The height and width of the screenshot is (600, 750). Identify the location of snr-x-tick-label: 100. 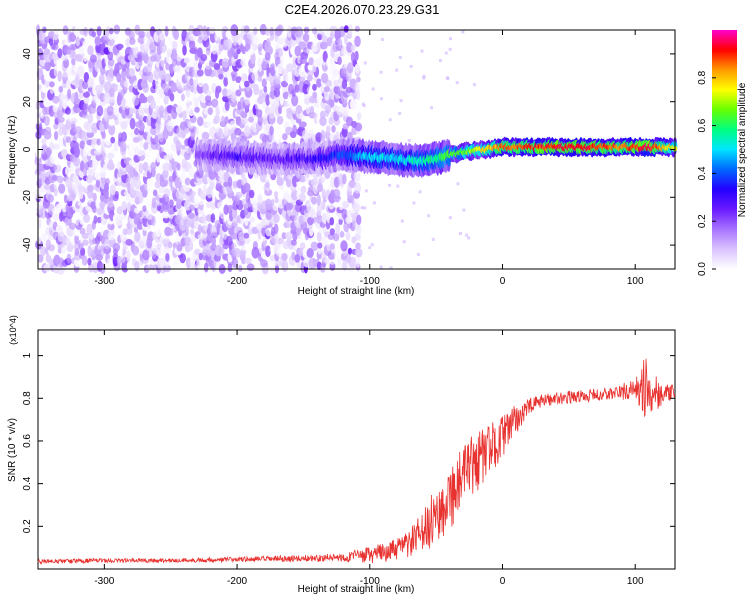
(635, 581).